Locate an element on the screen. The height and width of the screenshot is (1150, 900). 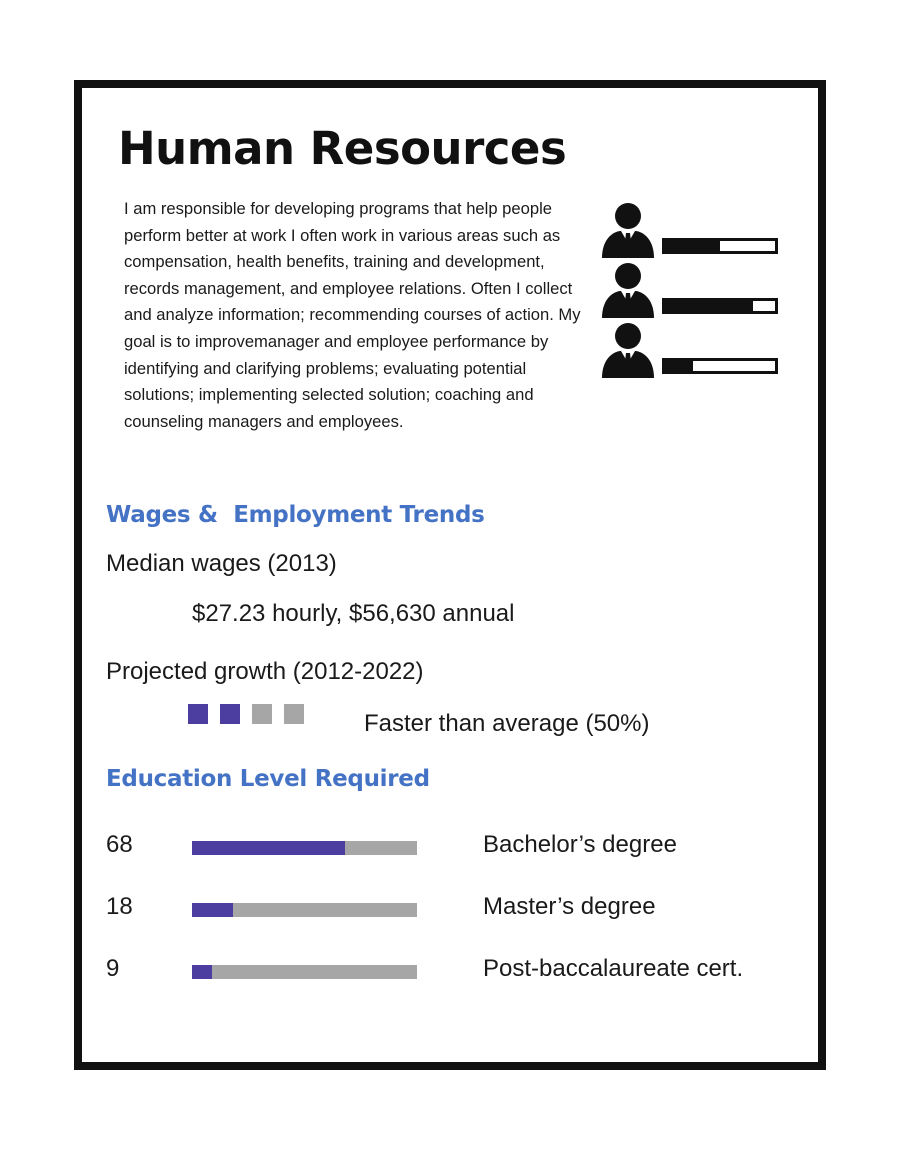
wages-heading: Wages & Employment Trends is located at coordinates (295, 515).